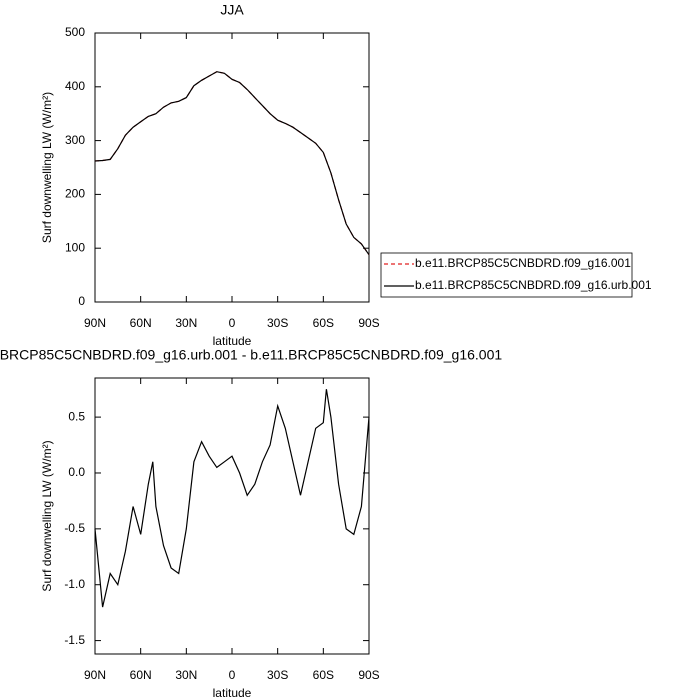 This screenshot has width=700, height=700. What do you see at coordinates (74, 528) in the screenshot?
I see `y-tick-label: -0.5` at bounding box center [74, 528].